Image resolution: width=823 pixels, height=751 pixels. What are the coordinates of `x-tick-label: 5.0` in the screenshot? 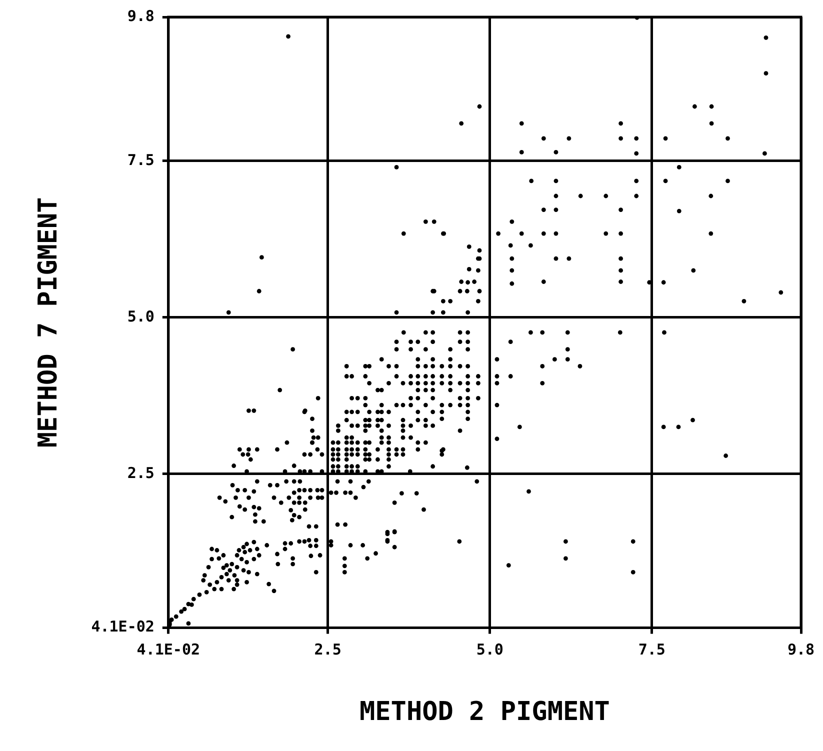 It's located at (490, 649).